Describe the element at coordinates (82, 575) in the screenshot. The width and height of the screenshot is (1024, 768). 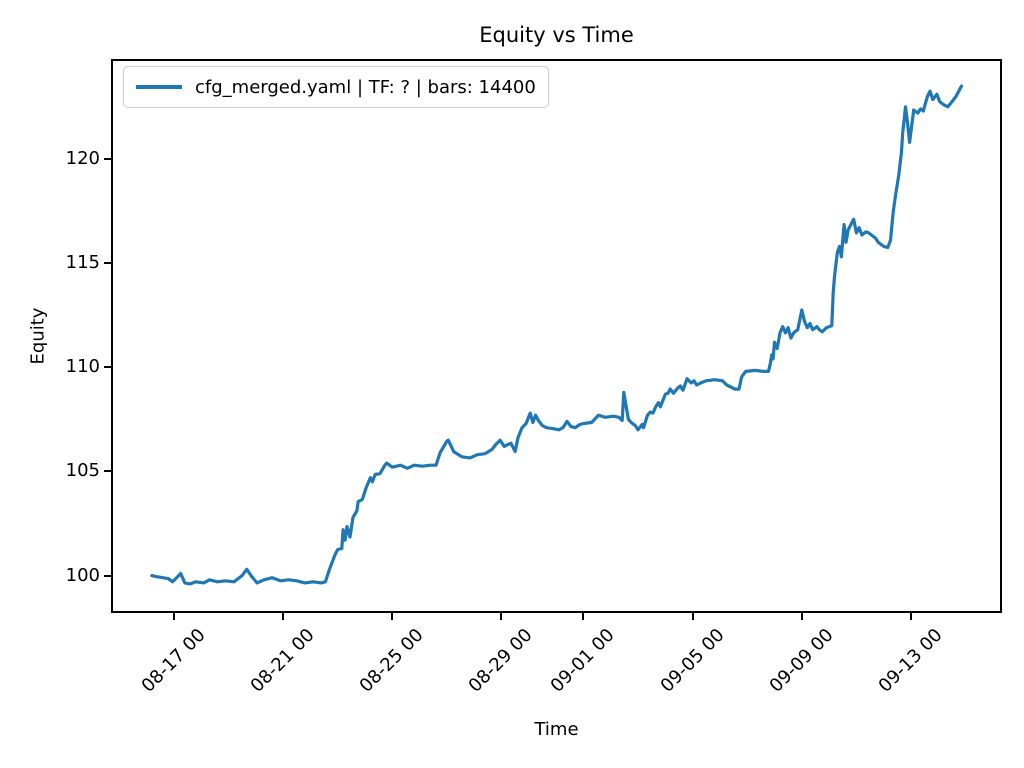
I see `y-tick-label: 100` at that location.